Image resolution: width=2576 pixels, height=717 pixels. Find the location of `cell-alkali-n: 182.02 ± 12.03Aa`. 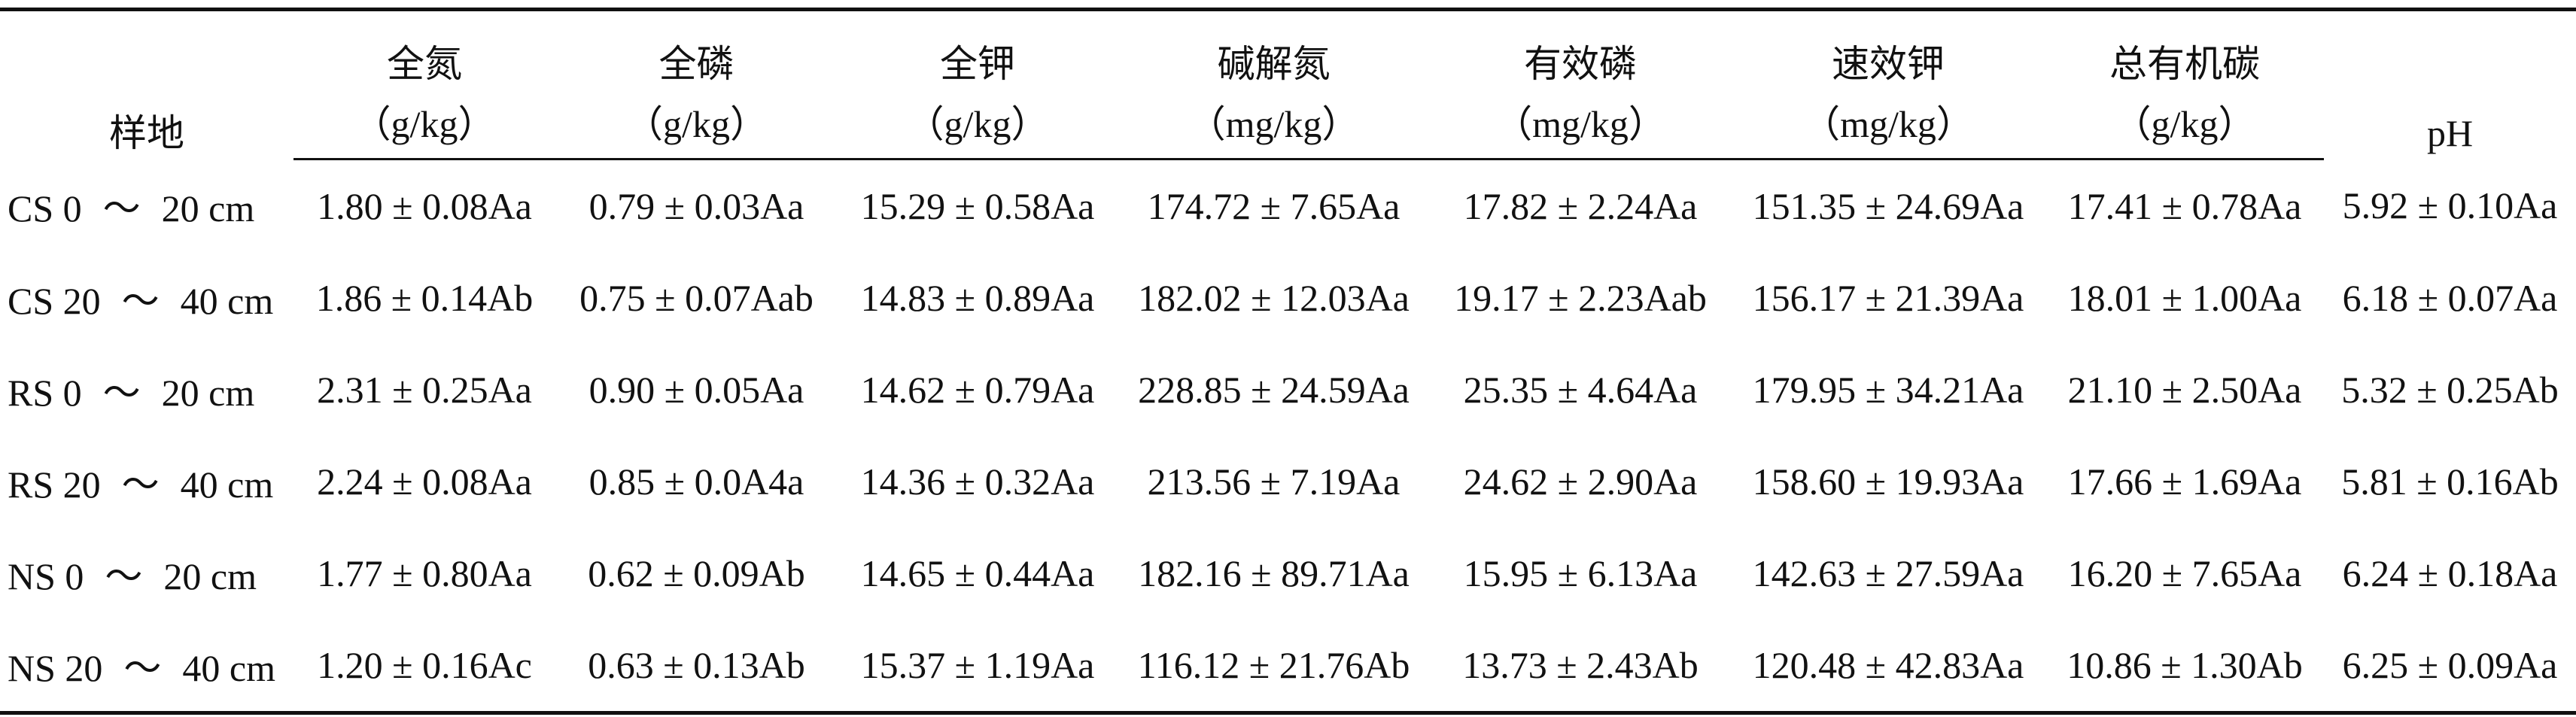

cell-alkali-n: 182.02 ± 12.03Aa is located at coordinates (1274, 298).